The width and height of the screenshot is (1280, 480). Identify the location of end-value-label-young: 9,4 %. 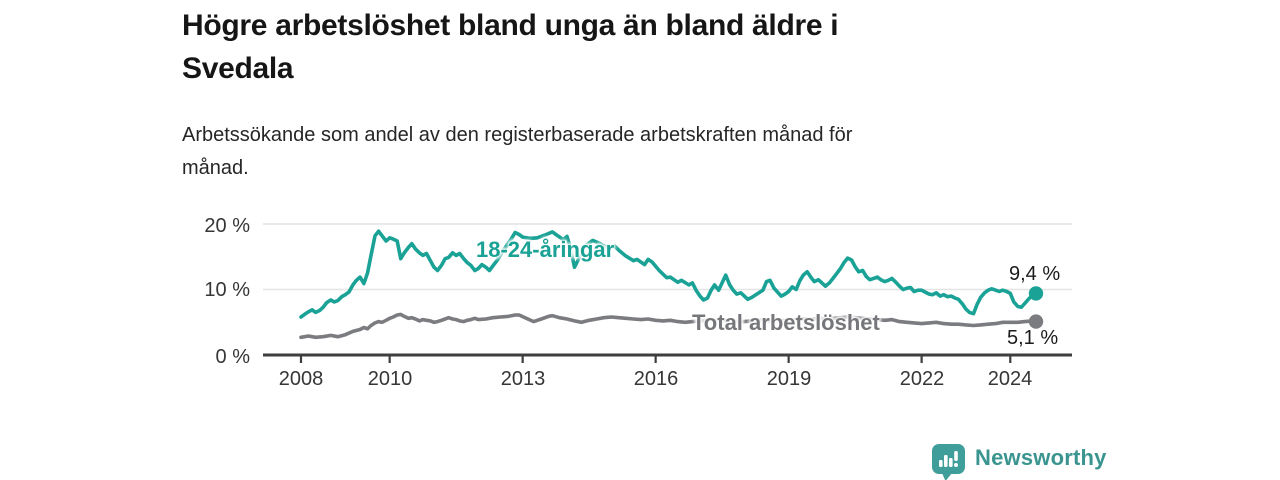
(1035, 274).